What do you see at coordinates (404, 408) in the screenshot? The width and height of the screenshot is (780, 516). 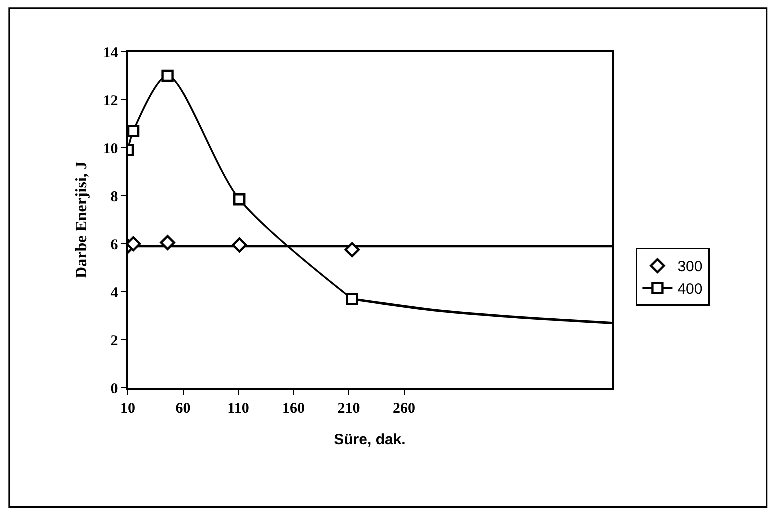 I see `x-tick-label: 260` at bounding box center [404, 408].